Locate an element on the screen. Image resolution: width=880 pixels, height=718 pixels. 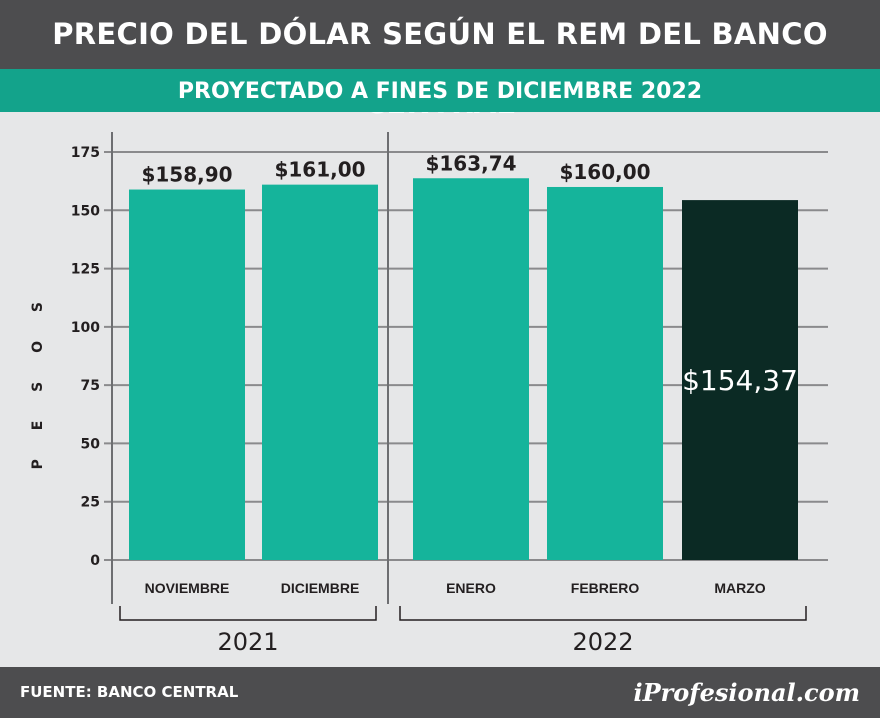
x-tick-label: FEBRERO is located at coordinates (605, 588).